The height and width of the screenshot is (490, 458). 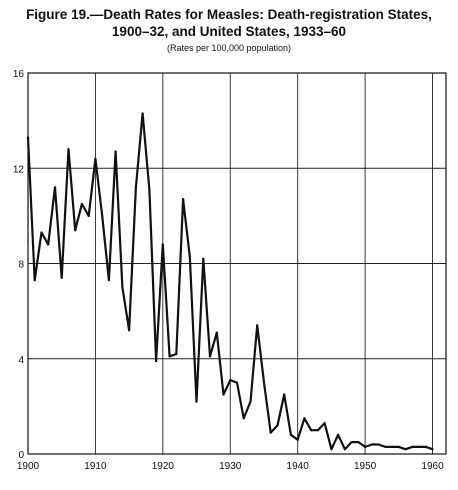 I want to click on chart-subtitle: (Rates per 100,000 population), so click(x=229, y=48).